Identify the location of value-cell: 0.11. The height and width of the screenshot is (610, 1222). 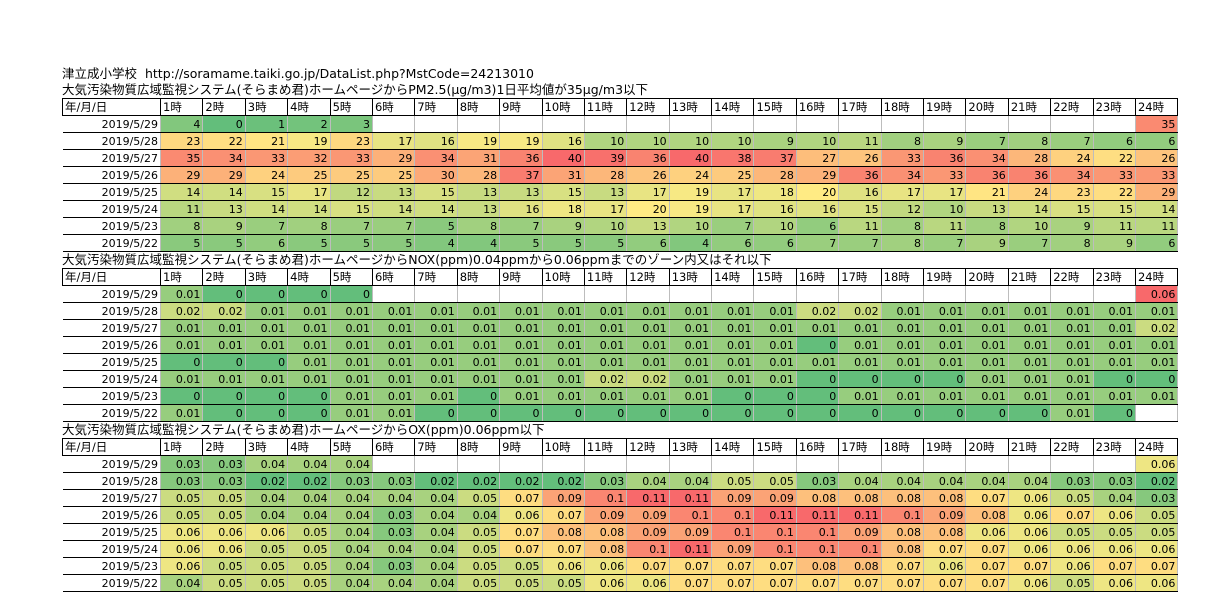
(690, 498).